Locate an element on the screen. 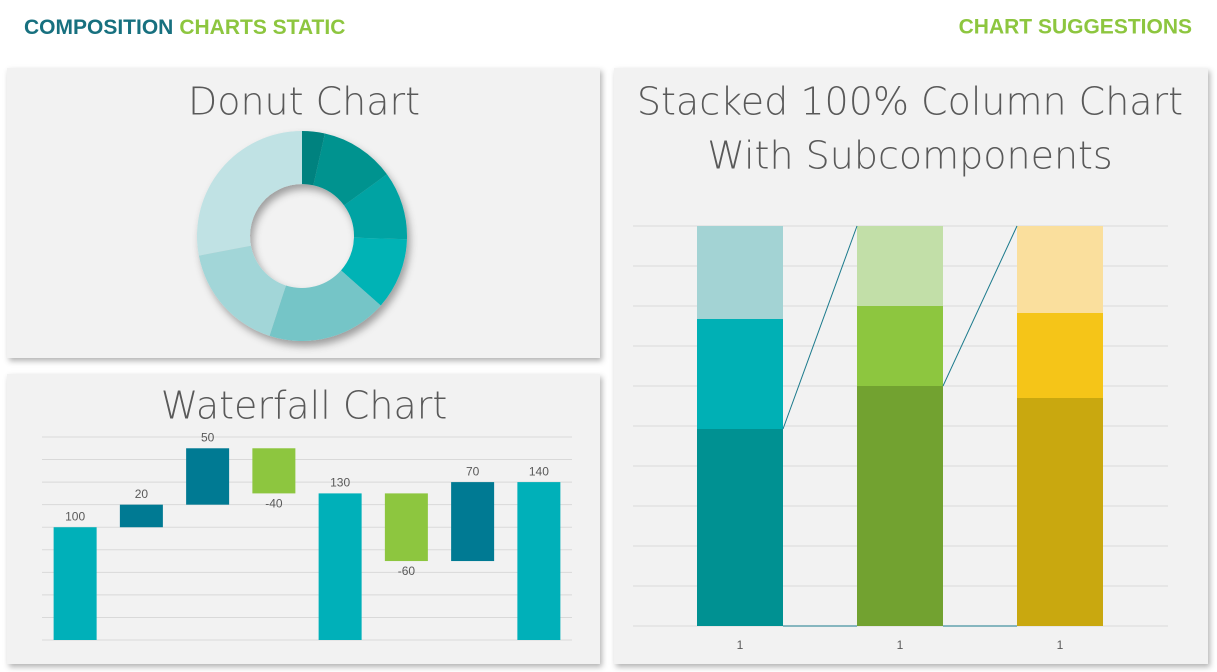 Image resolution: width=1217 pixels, height=672 pixels. donut is located at coordinates (301, 236).